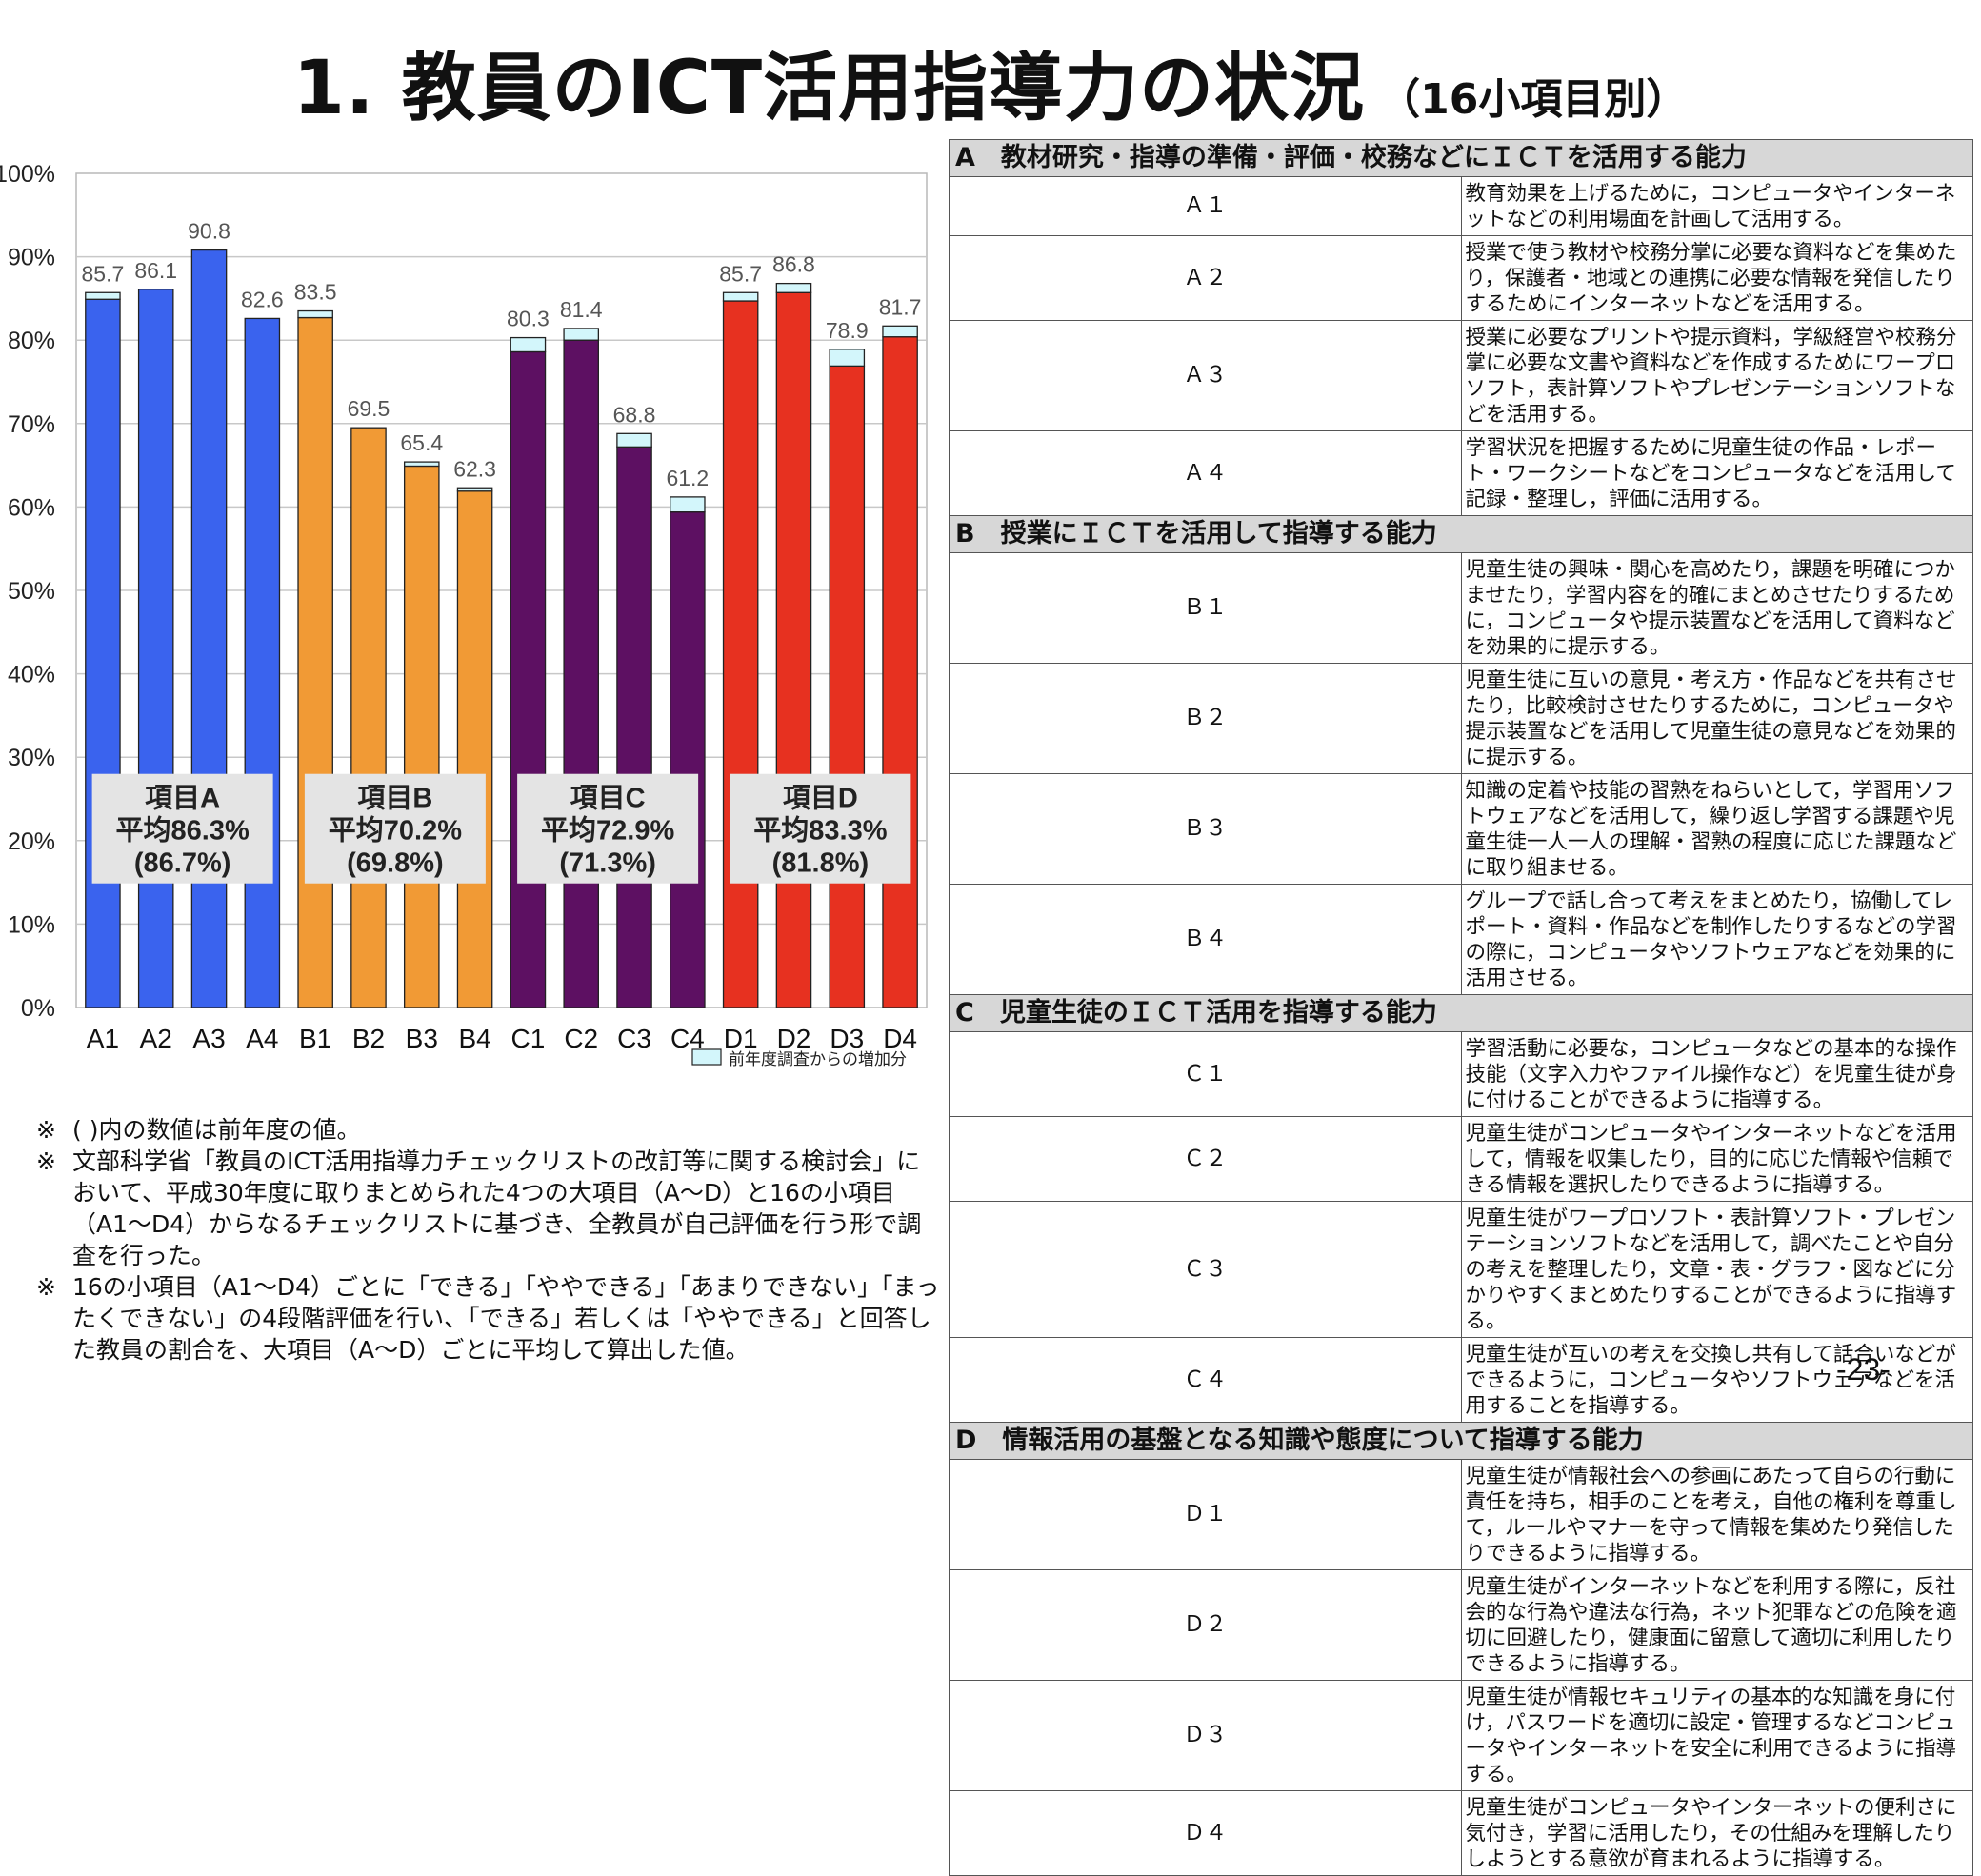 Image resolution: width=1981 pixels, height=1876 pixels. What do you see at coordinates (847, 330) in the screenshot?
I see `data-label: 78.9` at bounding box center [847, 330].